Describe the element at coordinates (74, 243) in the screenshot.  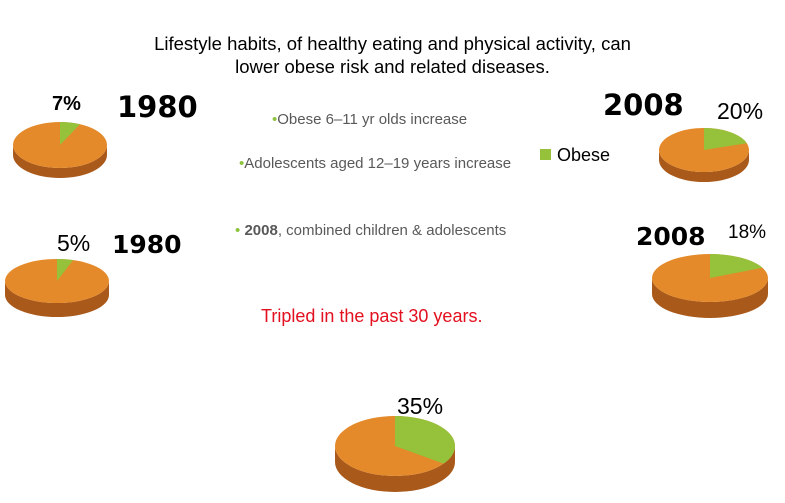
I see `pie-2-percent-label: 5%` at that location.